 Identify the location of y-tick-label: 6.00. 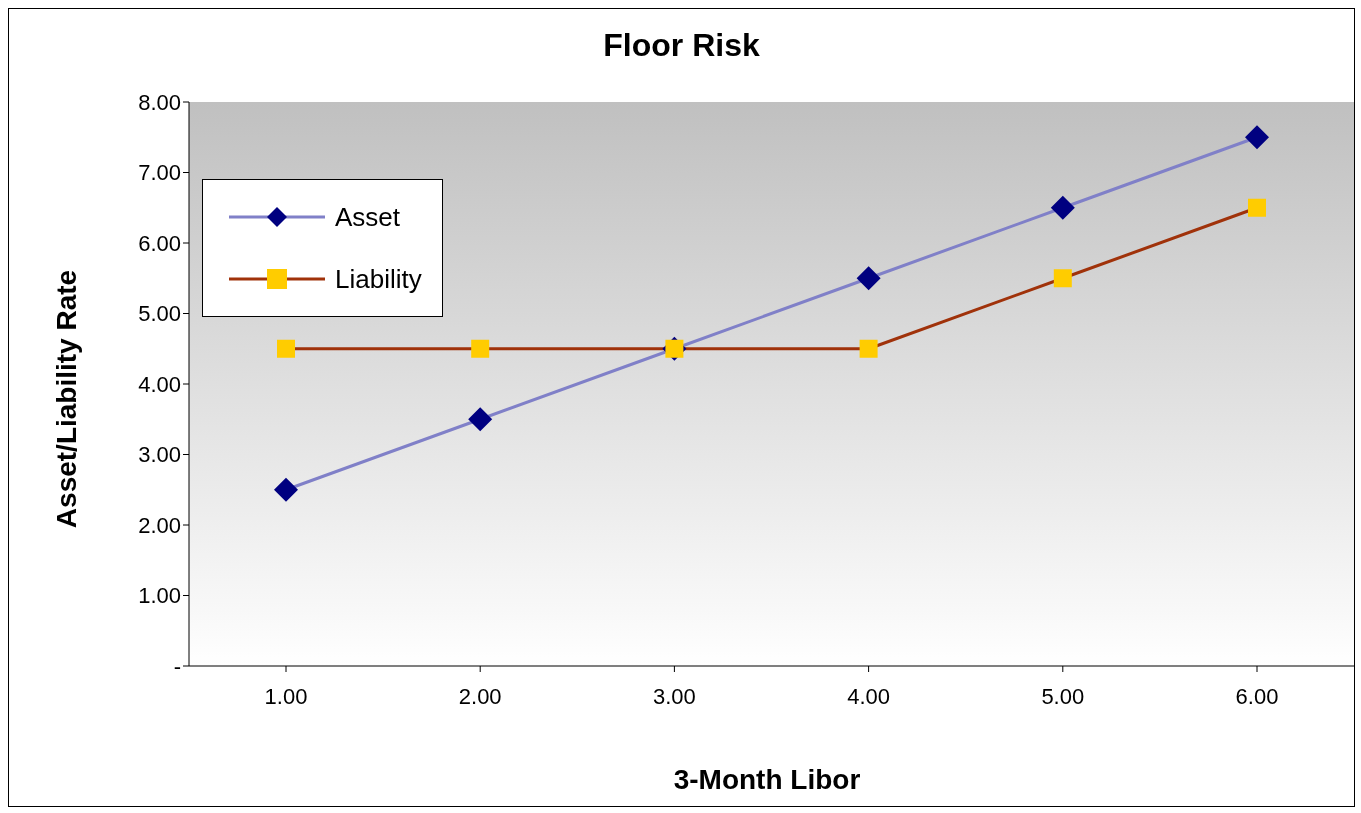
(159, 243).